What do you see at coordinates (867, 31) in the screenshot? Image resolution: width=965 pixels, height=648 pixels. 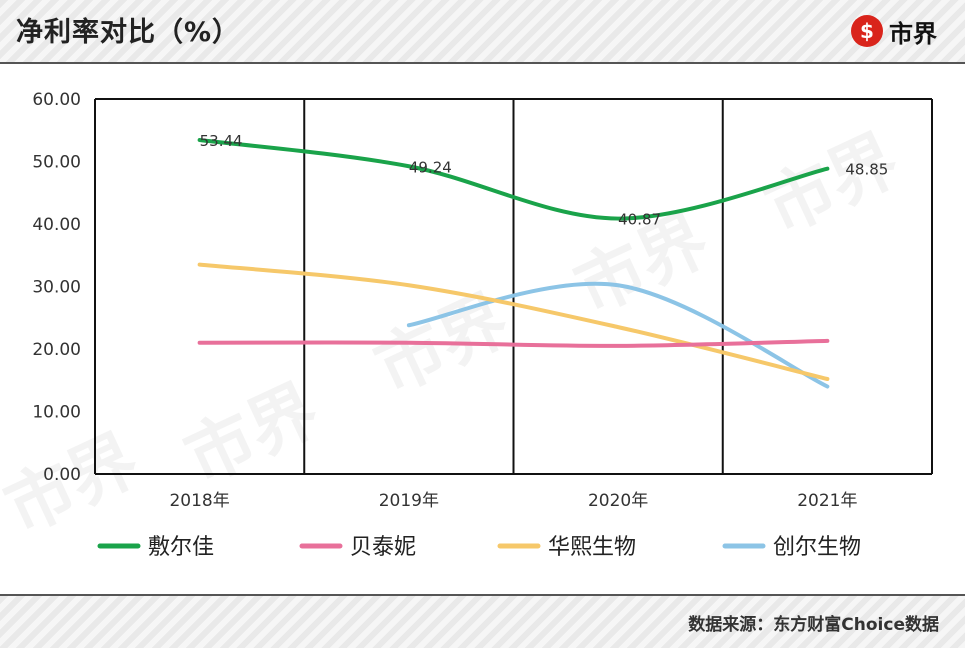 I see `yuan-circle-icon: $` at bounding box center [867, 31].